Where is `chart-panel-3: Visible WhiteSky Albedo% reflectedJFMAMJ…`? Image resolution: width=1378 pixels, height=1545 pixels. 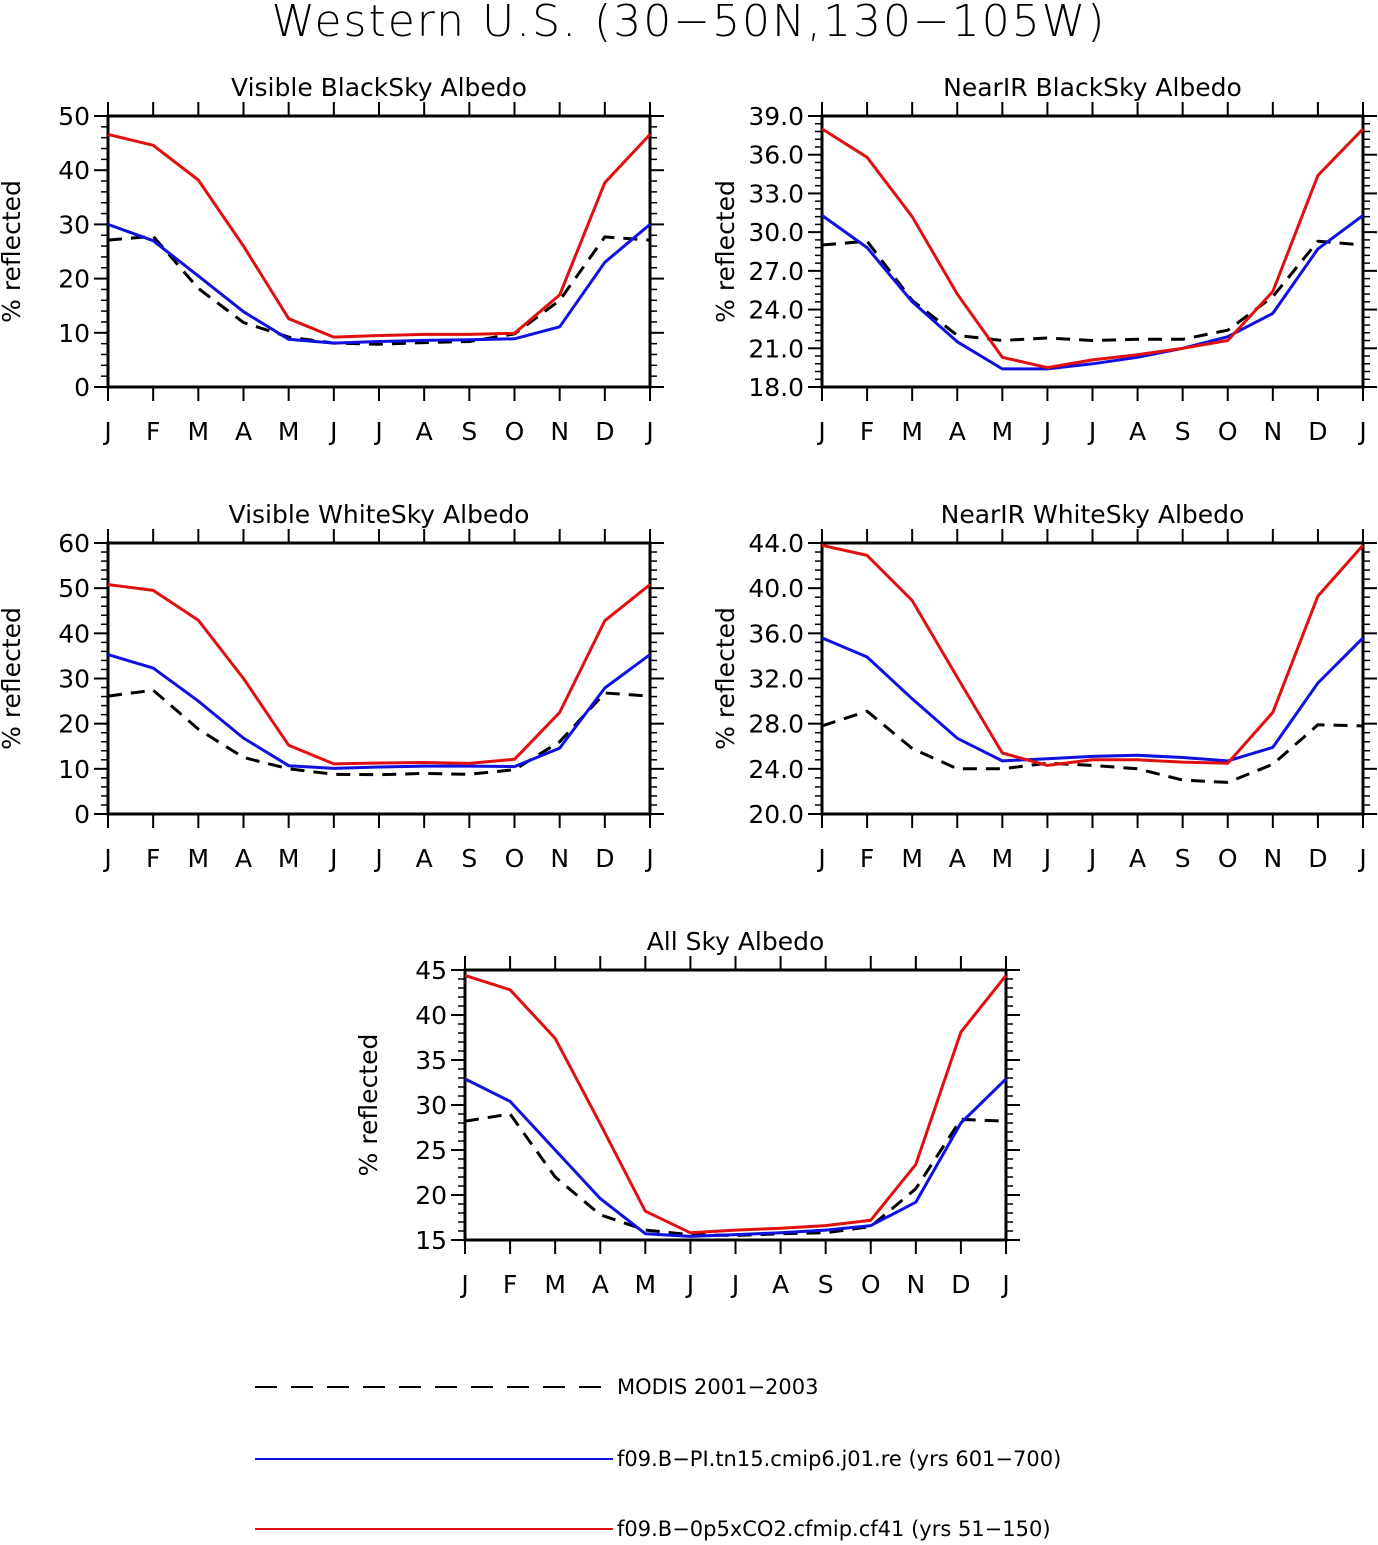 chart-panel-3: Visible WhiteSky Albedo% reflectedJFMAMJ… is located at coordinates (332, 686).